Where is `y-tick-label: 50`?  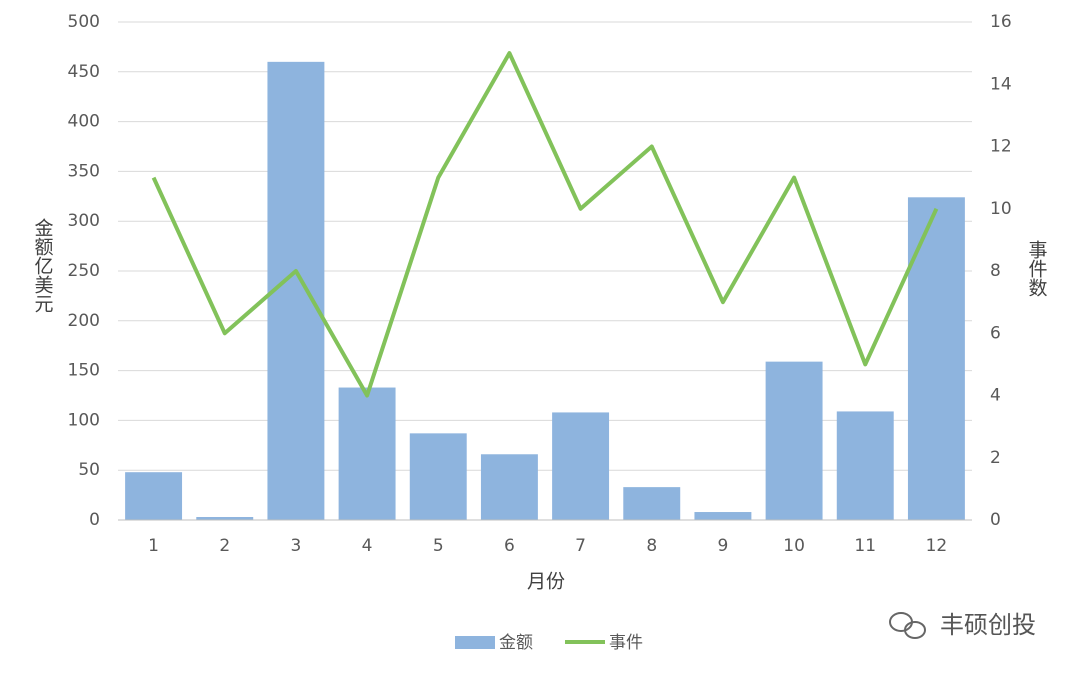
y-tick-label: 50 is located at coordinates (89, 470).